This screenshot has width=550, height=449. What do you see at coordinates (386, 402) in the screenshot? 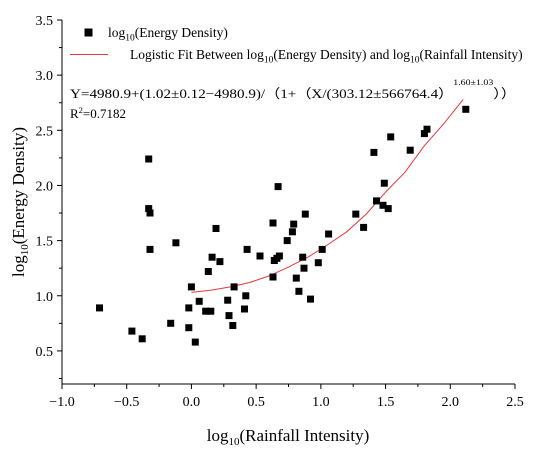
I see `x-tick-label: 1.5` at bounding box center [386, 402].